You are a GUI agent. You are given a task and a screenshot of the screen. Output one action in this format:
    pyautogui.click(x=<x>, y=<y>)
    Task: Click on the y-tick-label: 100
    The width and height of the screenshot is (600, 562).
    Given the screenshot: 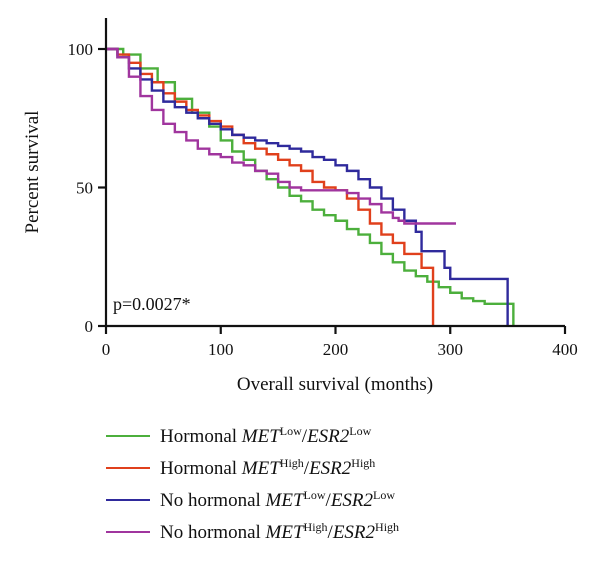 What is the action you would take?
    pyautogui.click(x=81, y=49)
    